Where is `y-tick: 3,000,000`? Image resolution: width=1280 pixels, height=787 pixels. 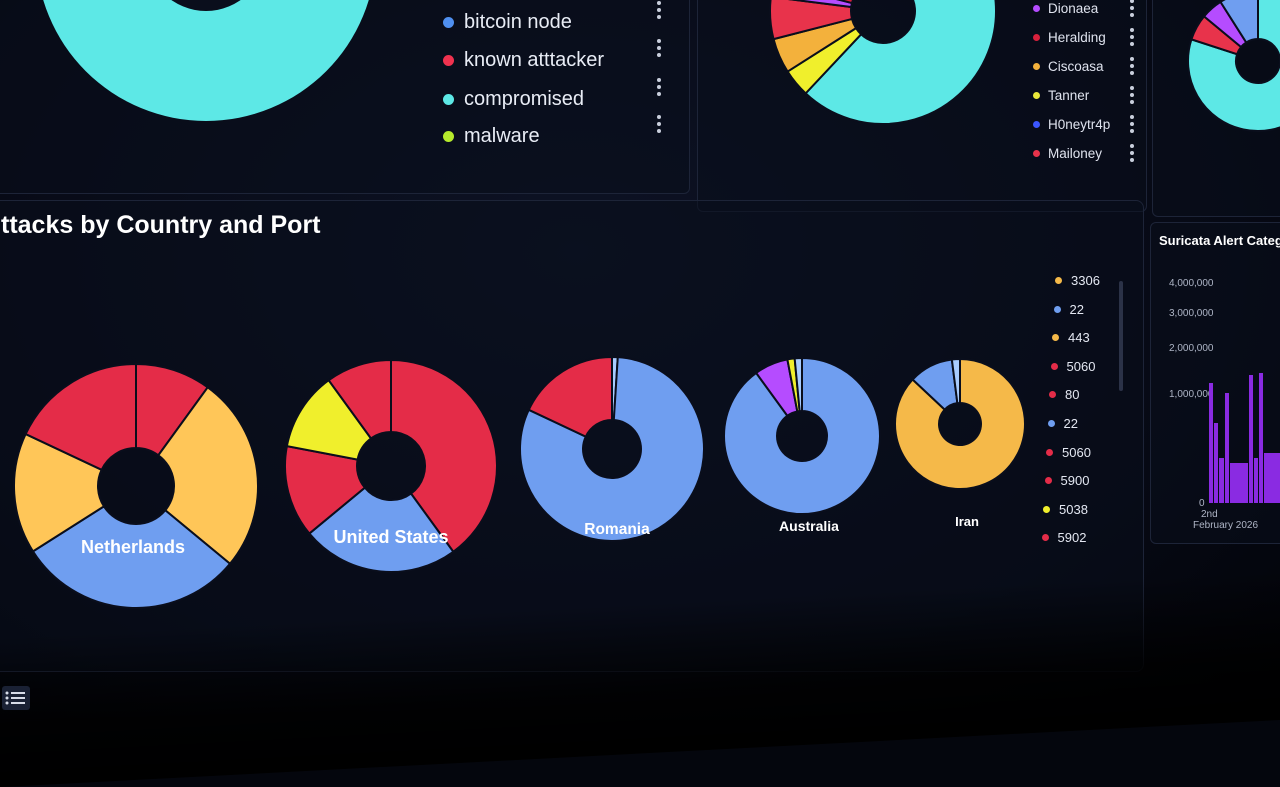
y-tick: 3,000,000 is located at coordinates (1191, 313).